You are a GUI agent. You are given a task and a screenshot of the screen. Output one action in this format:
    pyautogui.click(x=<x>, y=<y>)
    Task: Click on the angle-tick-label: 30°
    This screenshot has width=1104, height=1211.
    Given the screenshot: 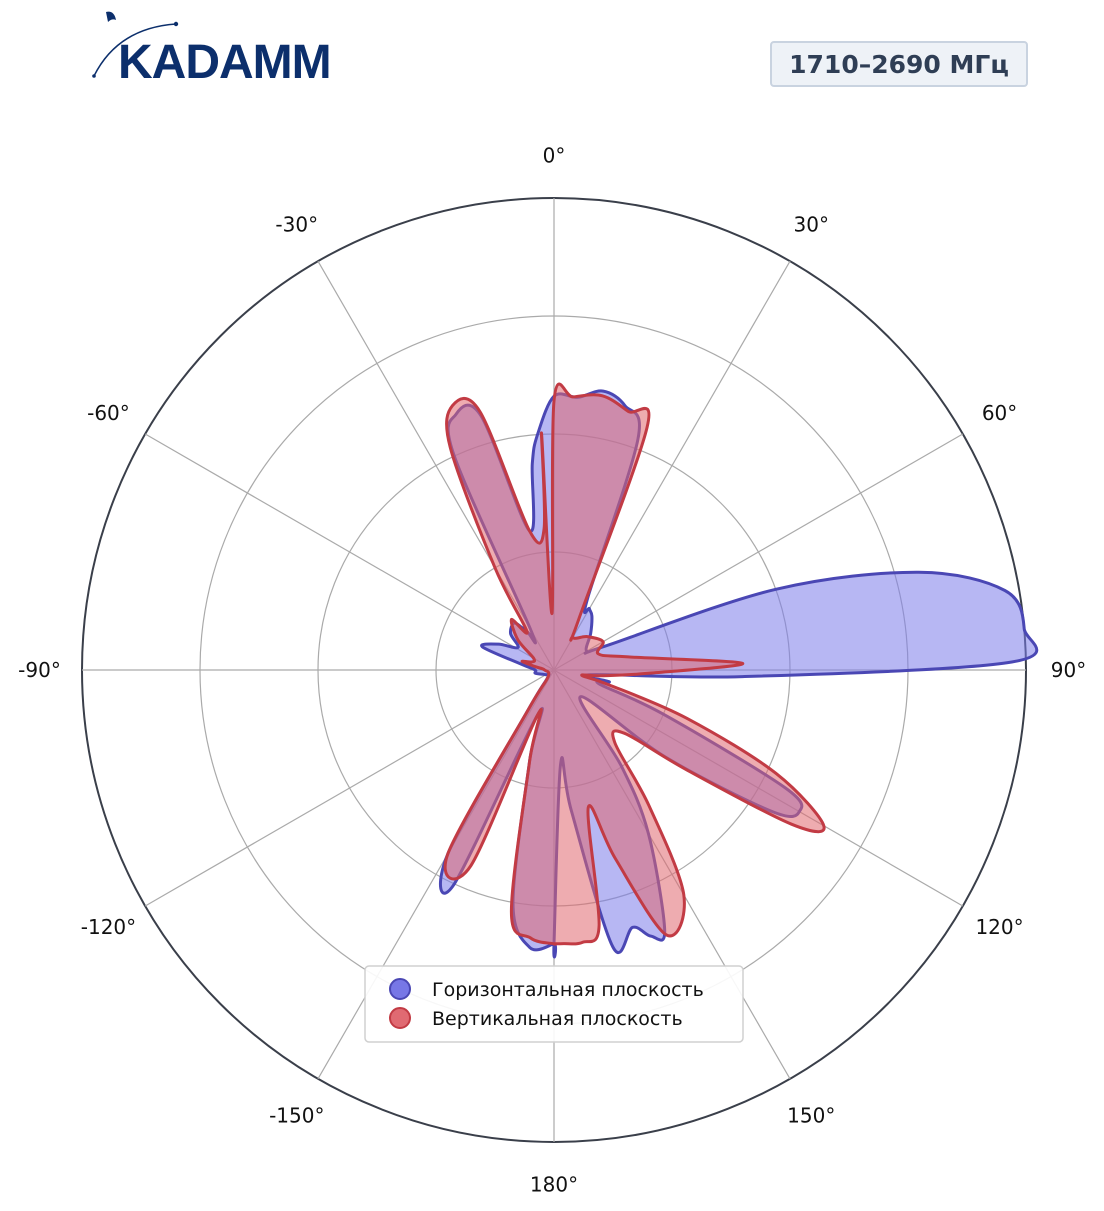 What is the action you would take?
    pyautogui.click(x=811, y=224)
    